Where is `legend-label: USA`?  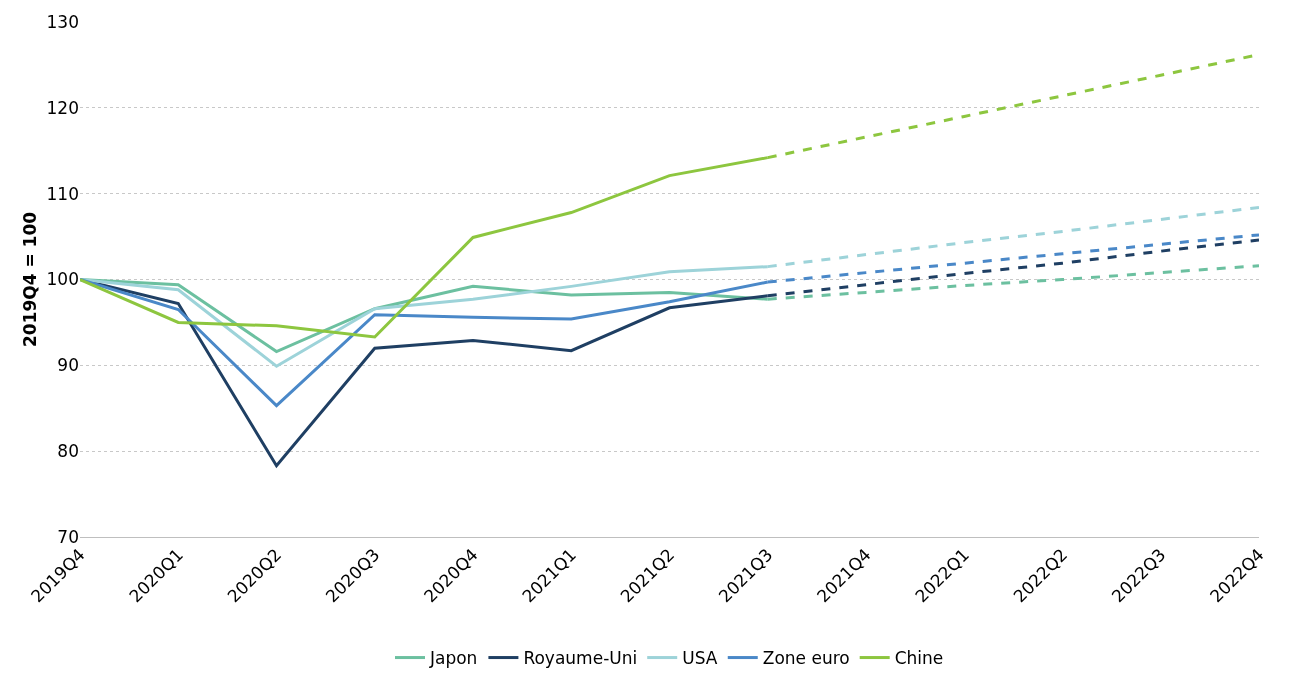
legend-label: USA is located at coordinates (700, 658).